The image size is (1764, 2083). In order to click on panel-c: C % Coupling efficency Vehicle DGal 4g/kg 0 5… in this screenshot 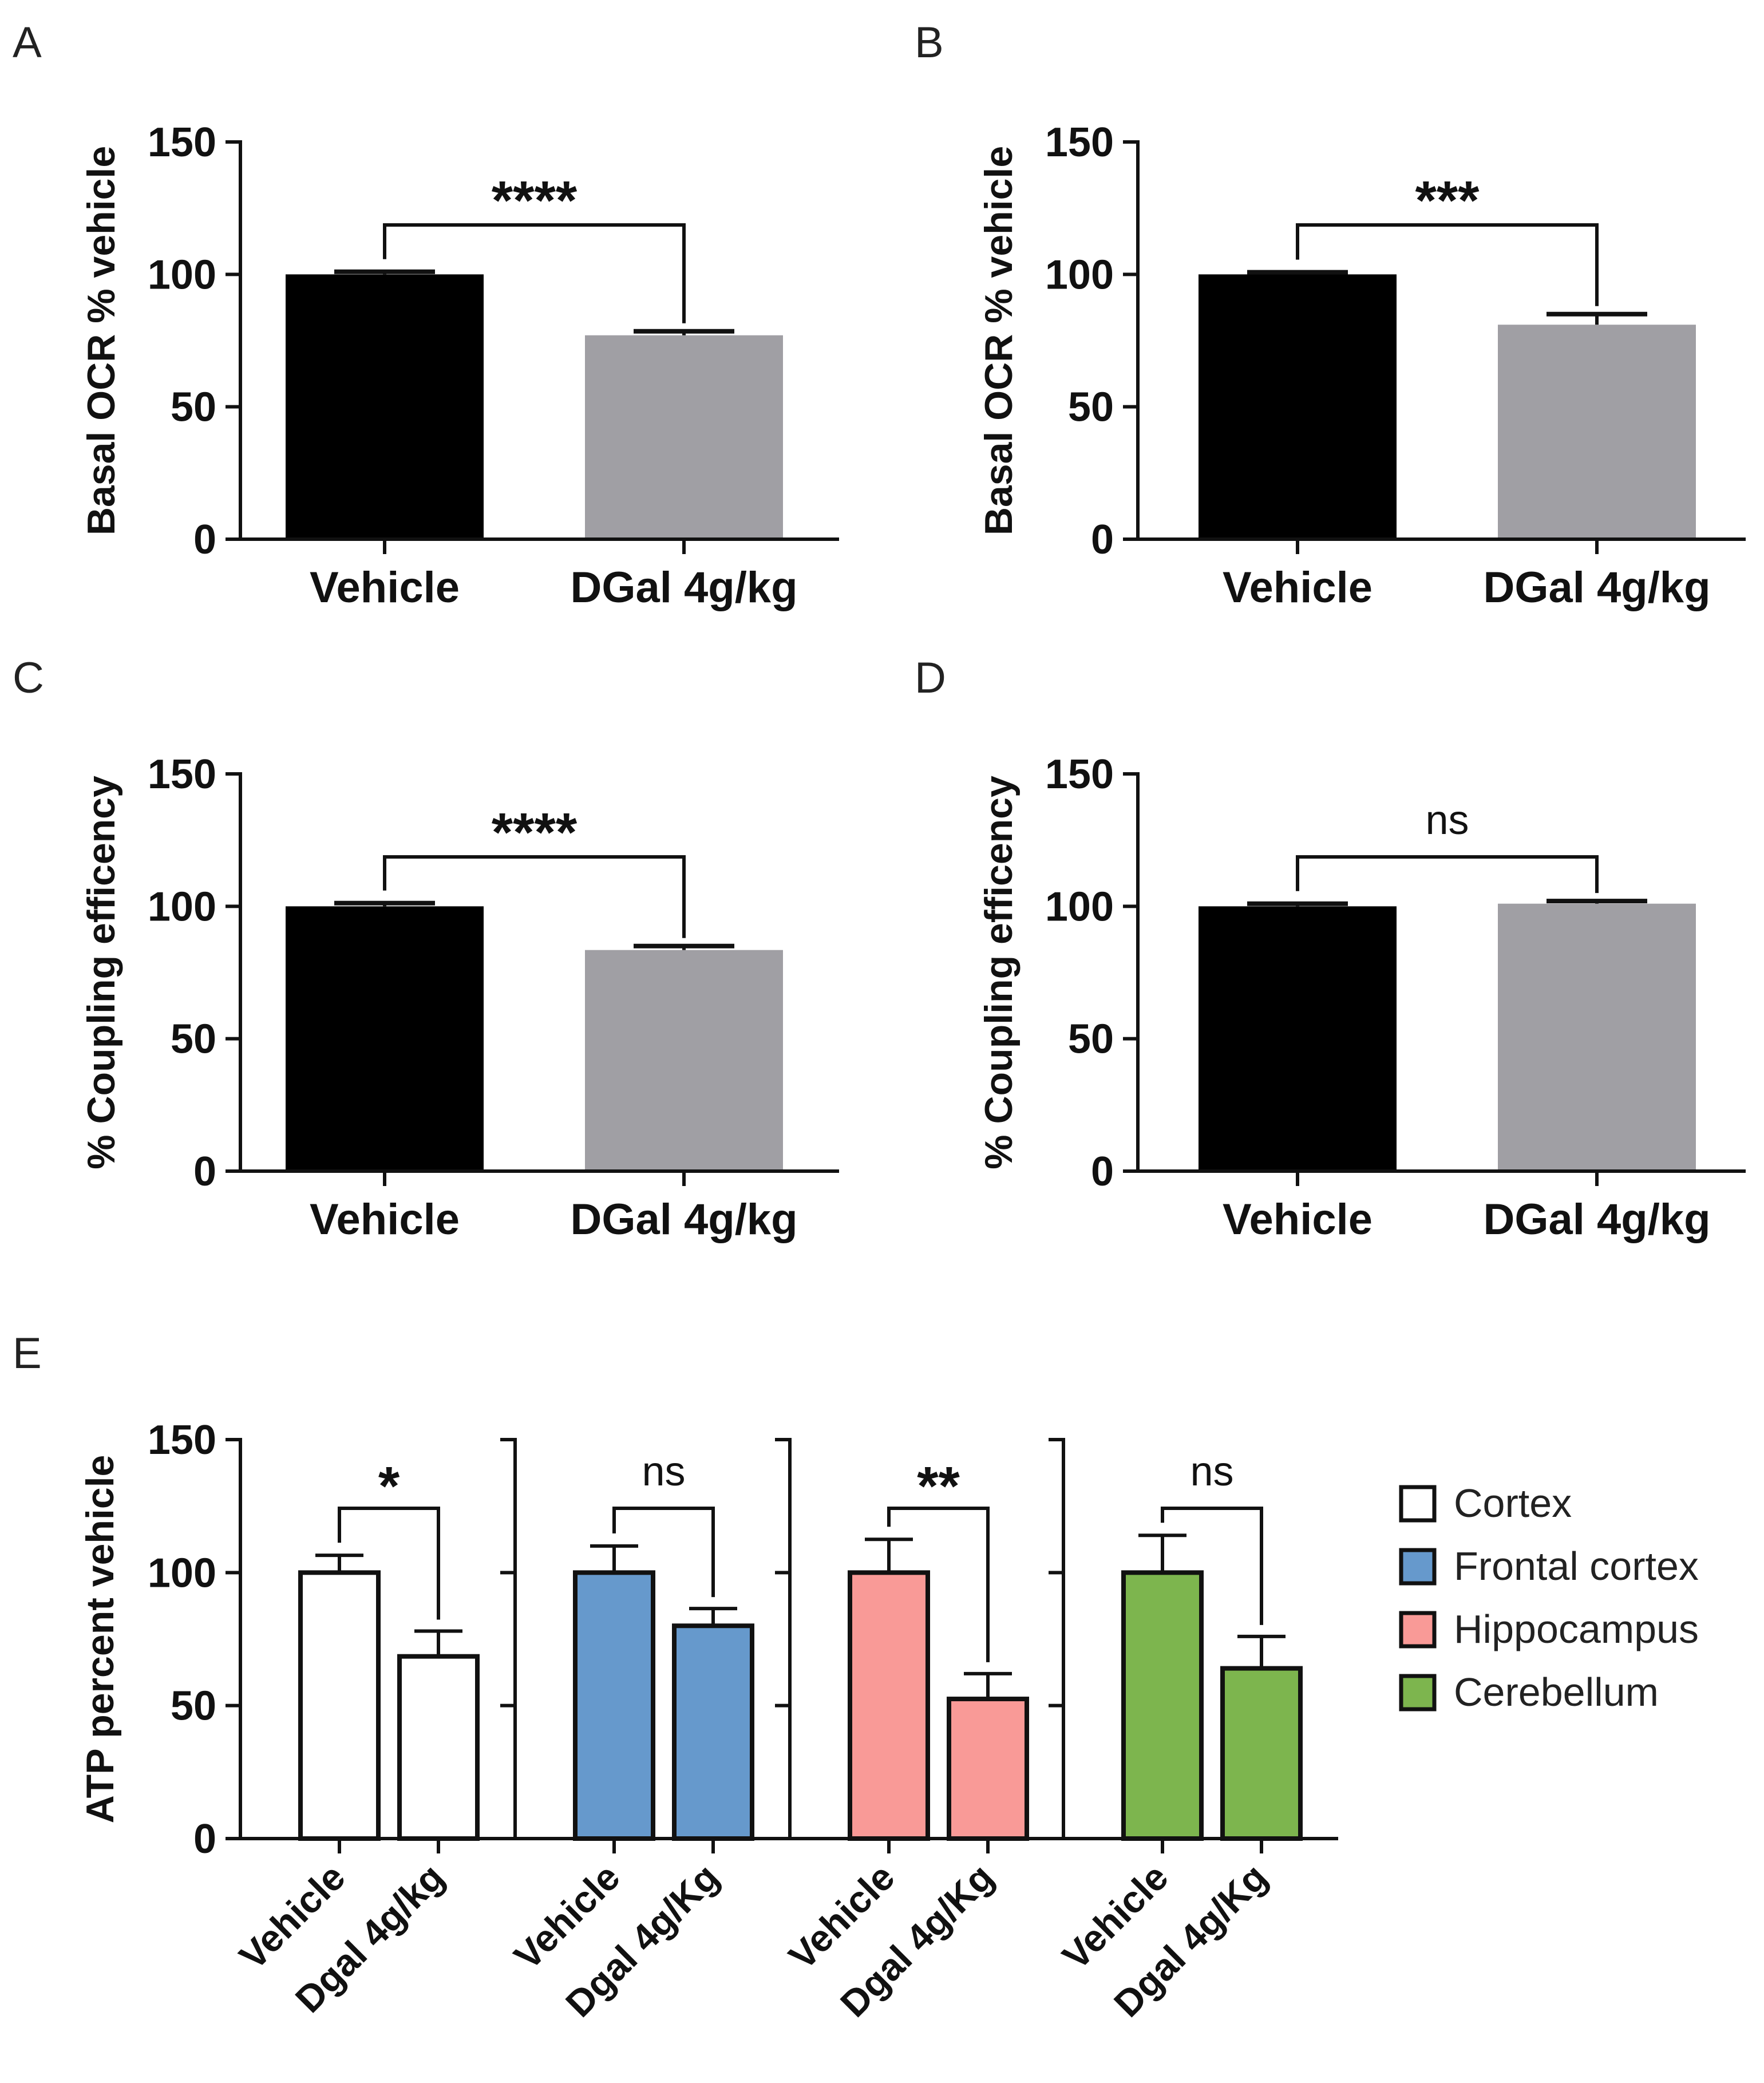, I will do `click(426, 949)`.